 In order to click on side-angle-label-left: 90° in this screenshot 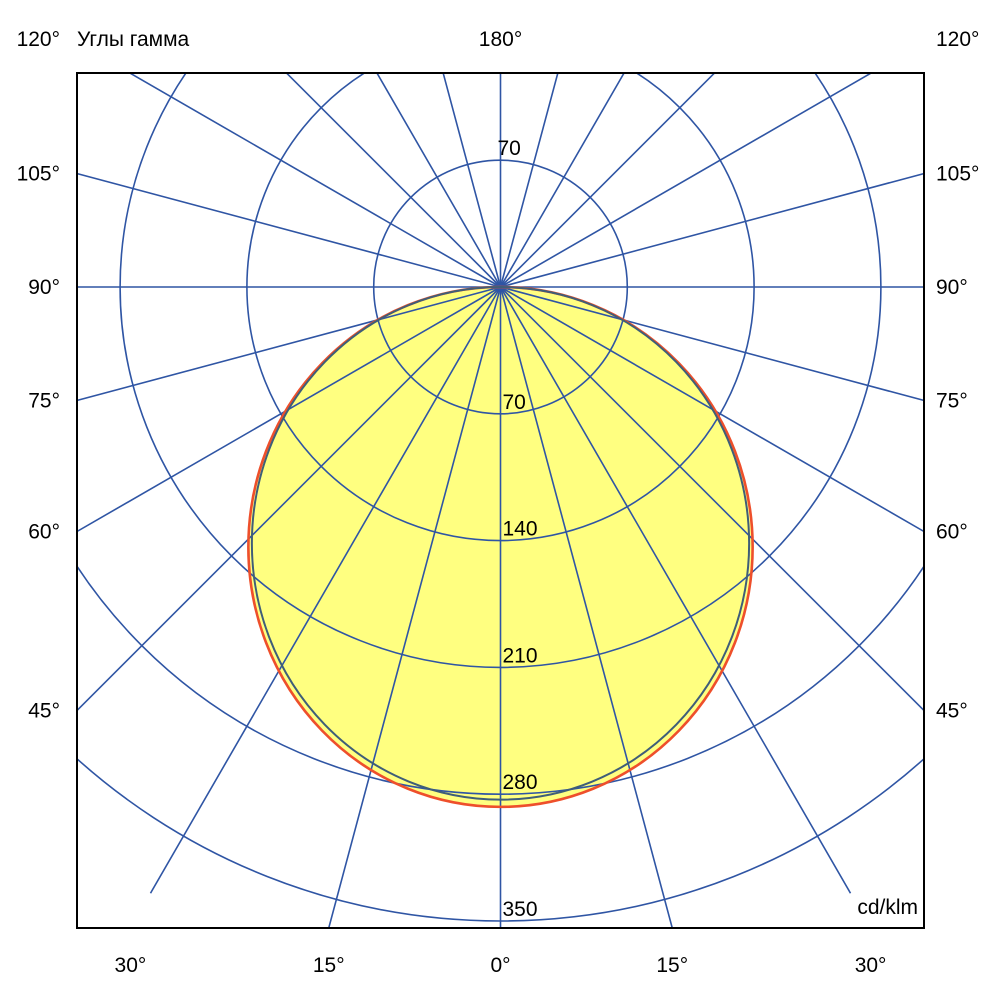, I will do `click(44, 287)`.